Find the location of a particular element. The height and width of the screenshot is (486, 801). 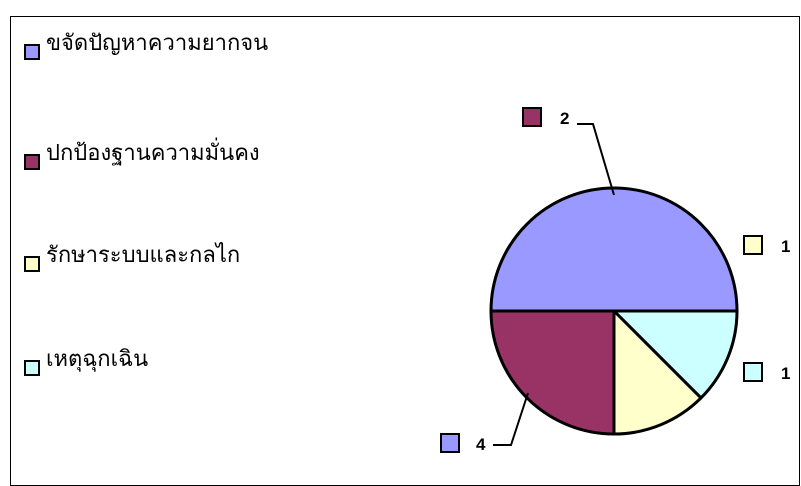

data-label-swatch-poverty is located at coordinates (450, 443).